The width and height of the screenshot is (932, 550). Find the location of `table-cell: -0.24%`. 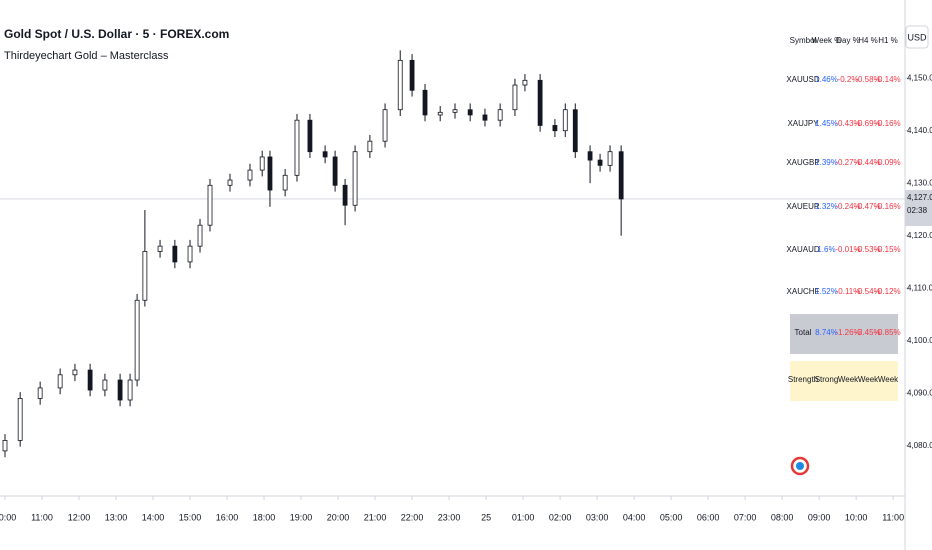

table-cell: -0.24% is located at coordinates (847, 206).